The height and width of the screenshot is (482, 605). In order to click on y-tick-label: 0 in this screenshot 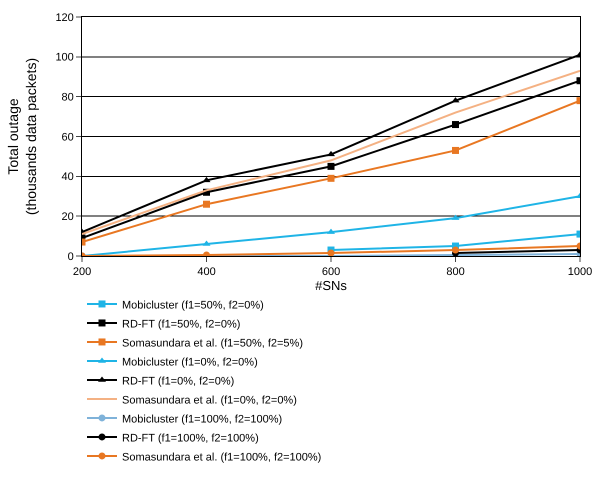, I will do `click(71, 256)`.